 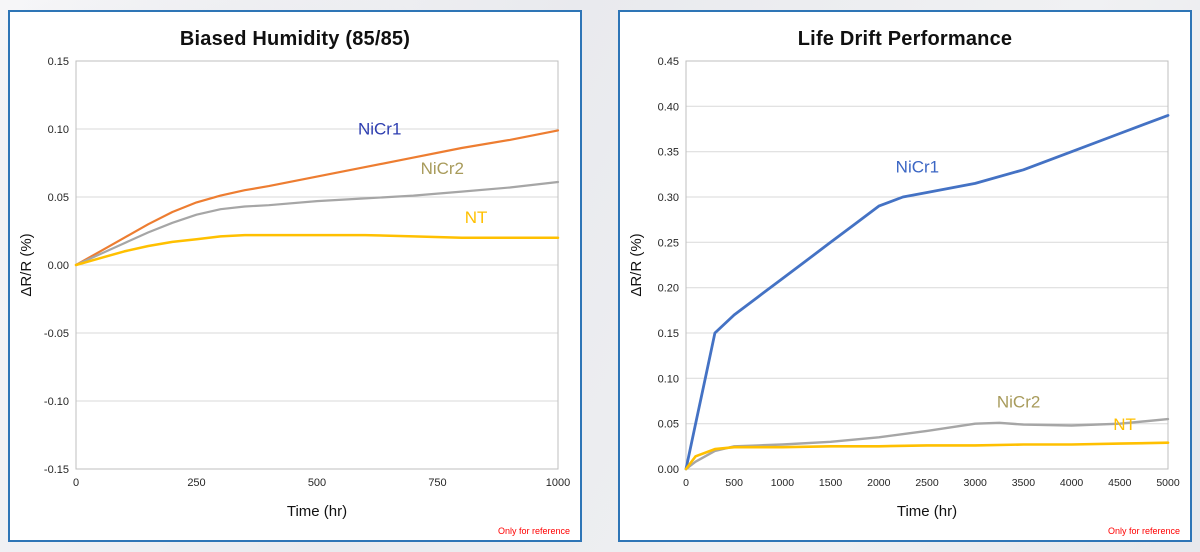 I want to click on svg-text: 0.20, so click(x=668, y=289).